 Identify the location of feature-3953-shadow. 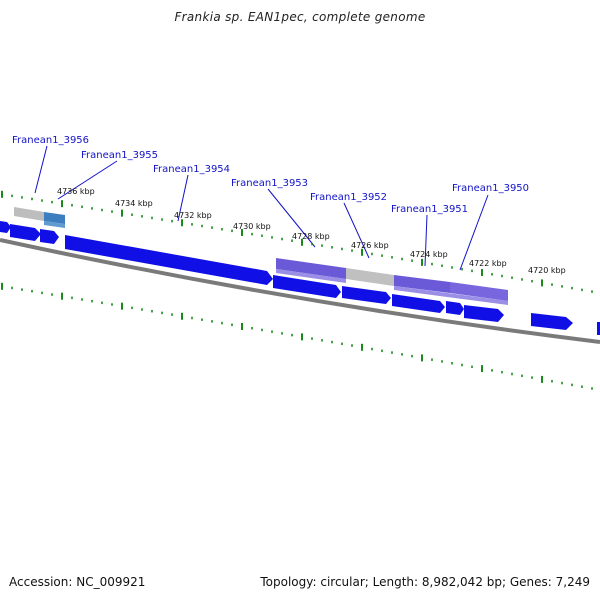
(311, 276).